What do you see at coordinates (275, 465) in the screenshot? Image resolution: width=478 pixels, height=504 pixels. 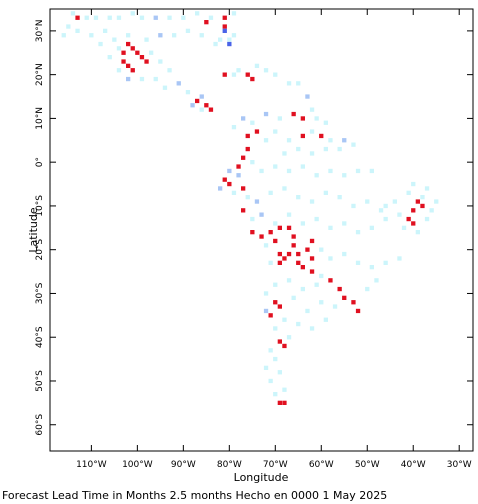 I see `x-tick-label: 70°W` at bounding box center [275, 465].